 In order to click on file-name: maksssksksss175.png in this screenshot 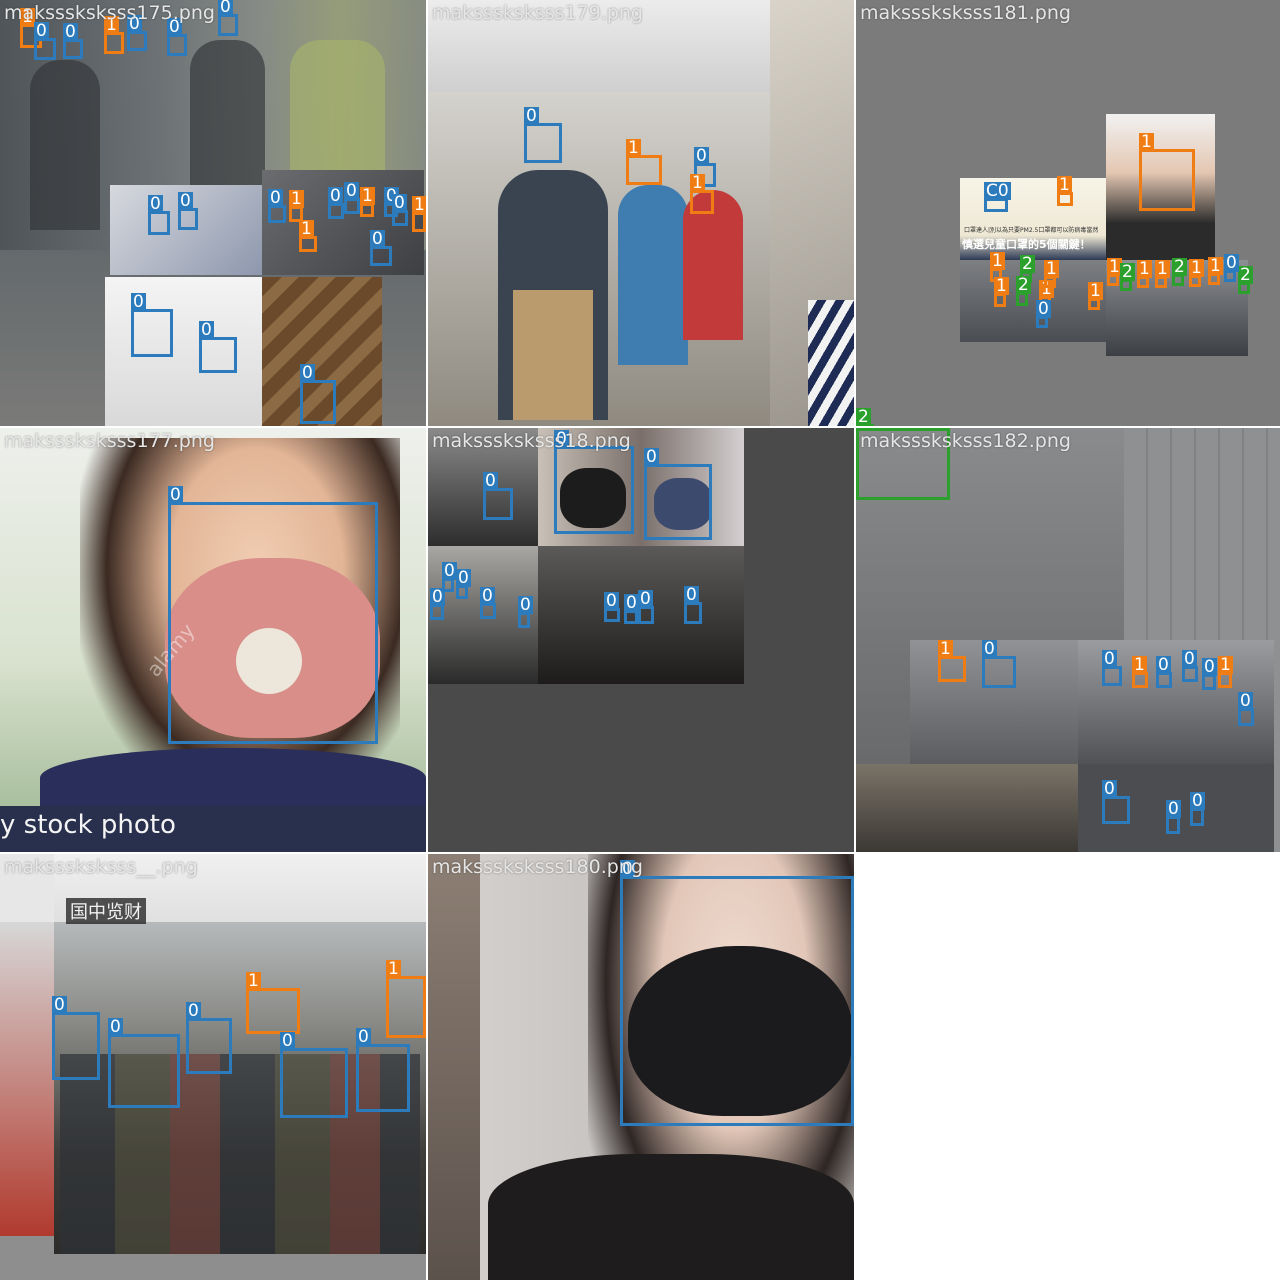, I will do `click(109, 13)`.